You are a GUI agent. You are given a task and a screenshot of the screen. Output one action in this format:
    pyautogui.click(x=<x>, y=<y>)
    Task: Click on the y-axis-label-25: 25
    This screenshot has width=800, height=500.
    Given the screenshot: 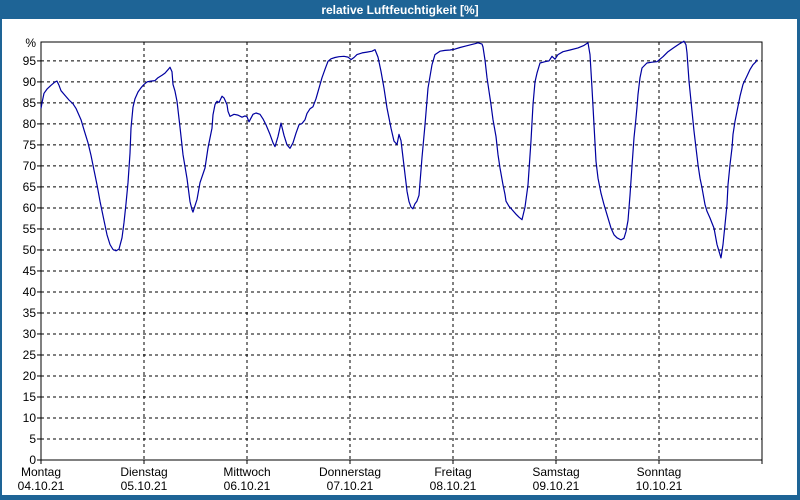 What is the action you would take?
    pyautogui.click(x=30, y=355)
    